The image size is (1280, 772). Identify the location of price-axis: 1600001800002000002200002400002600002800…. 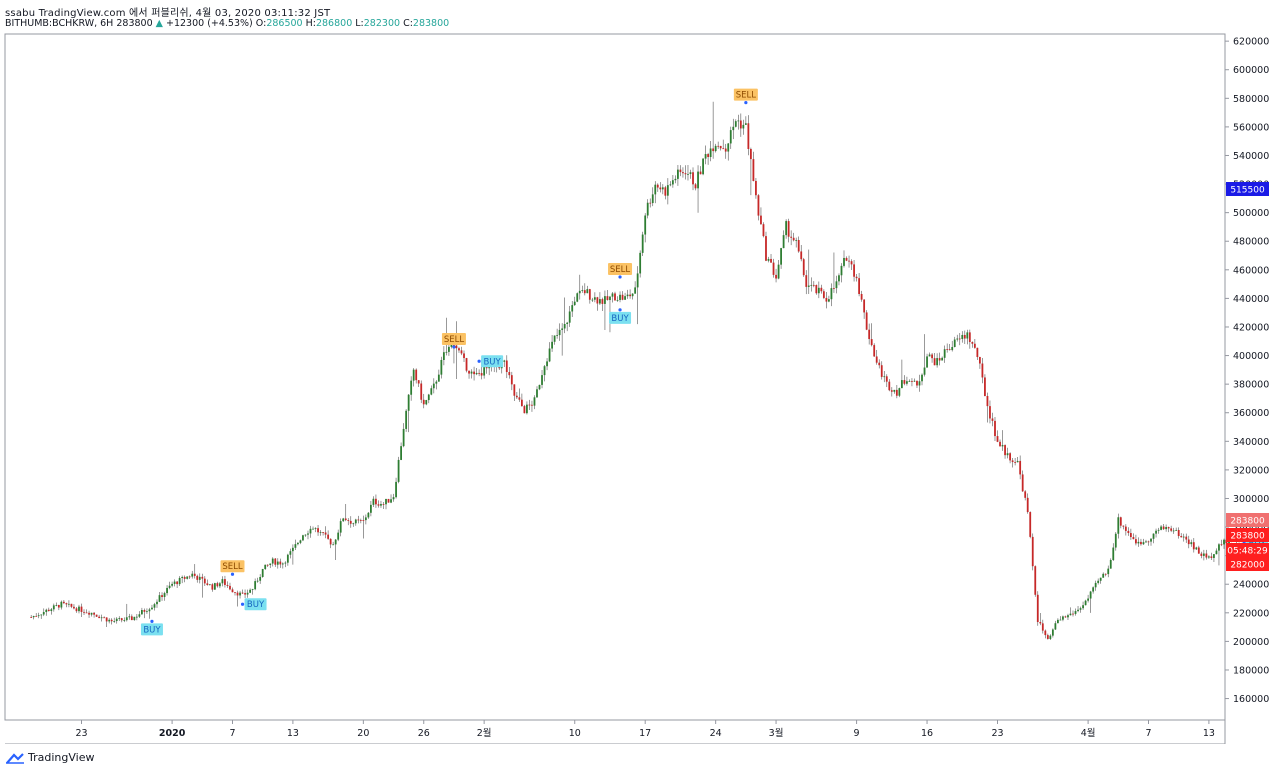
(1247, 371).